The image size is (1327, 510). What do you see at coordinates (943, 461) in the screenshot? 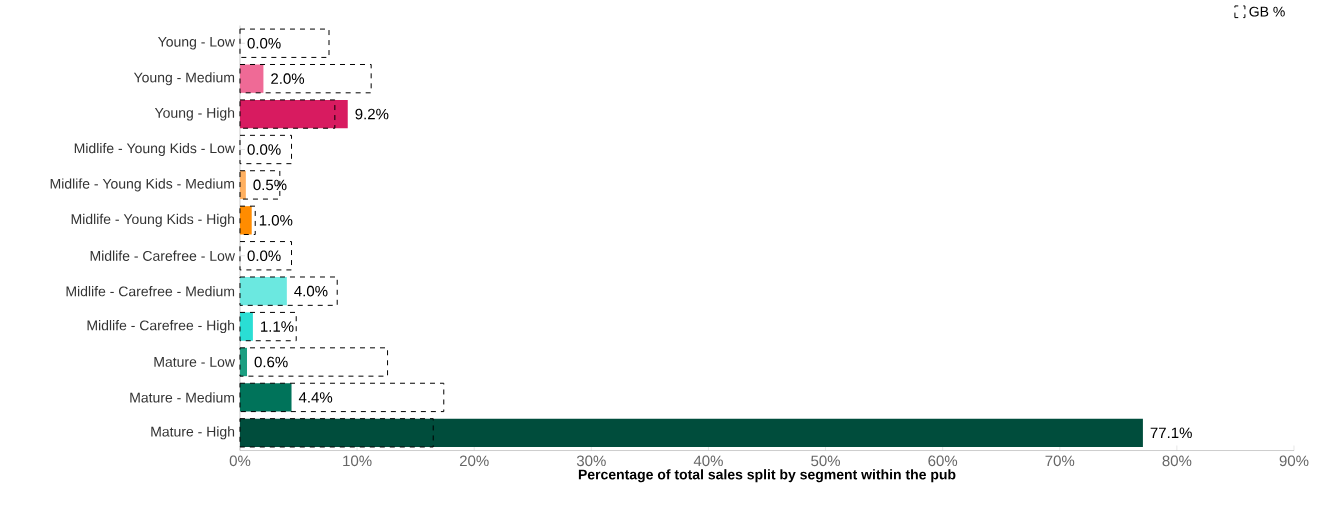
I see `x-tick-label: 60%` at bounding box center [943, 461].